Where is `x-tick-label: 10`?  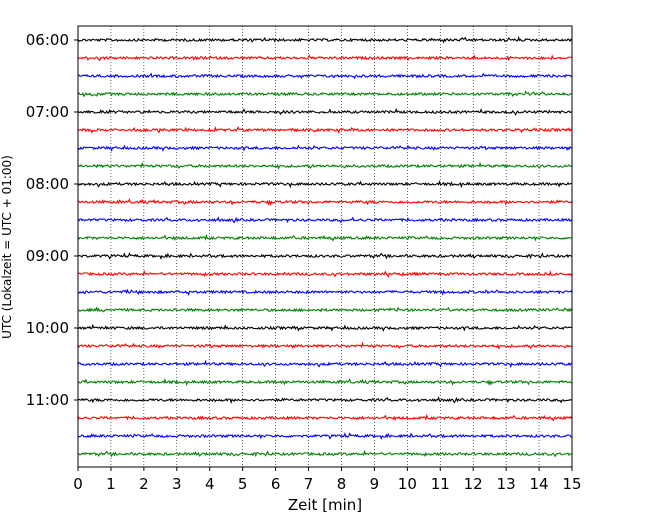 x-tick-label: 10 is located at coordinates (407, 484).